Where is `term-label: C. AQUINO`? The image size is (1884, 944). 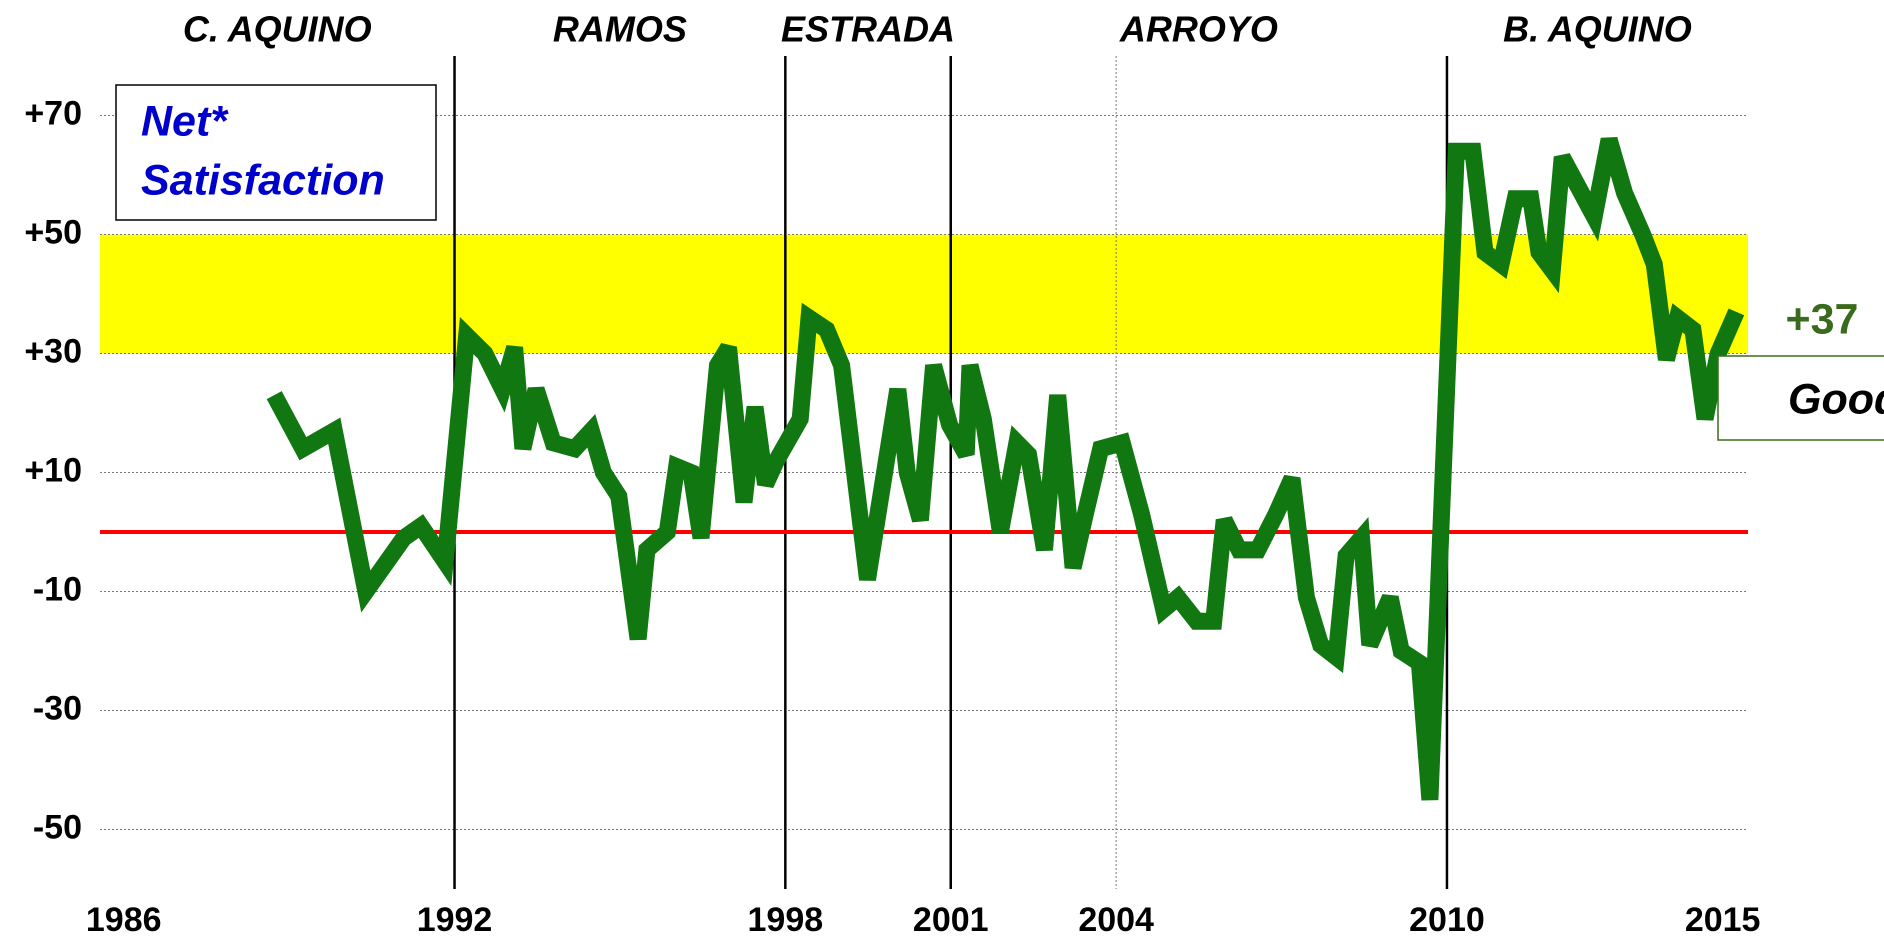
term-label: C. AQUINO is located at coordinates (277, 29).